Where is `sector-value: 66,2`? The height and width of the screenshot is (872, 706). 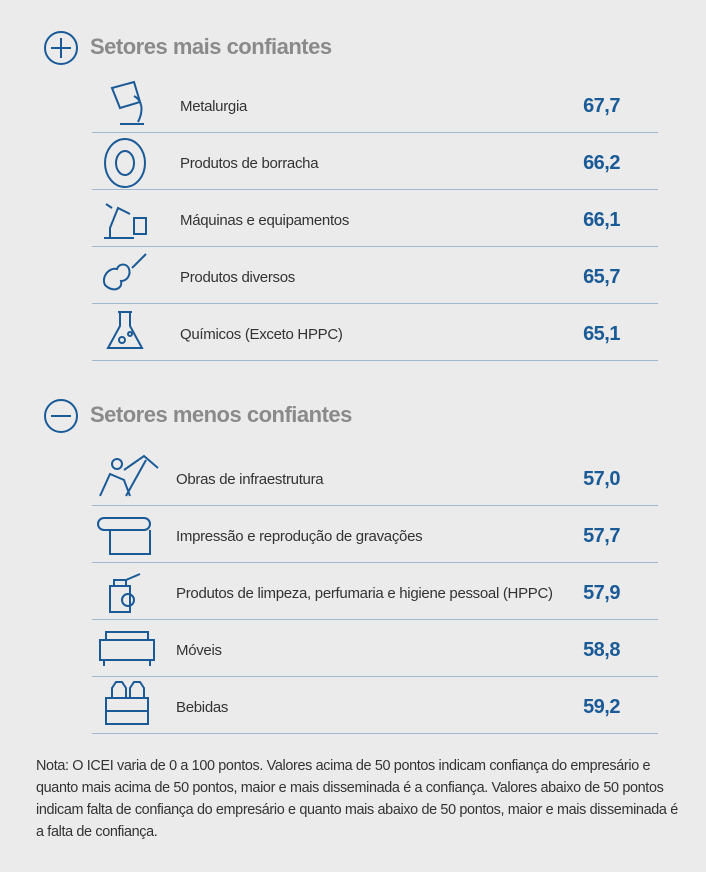
sector-value: 66,2 is located at coordinates (601, 162).